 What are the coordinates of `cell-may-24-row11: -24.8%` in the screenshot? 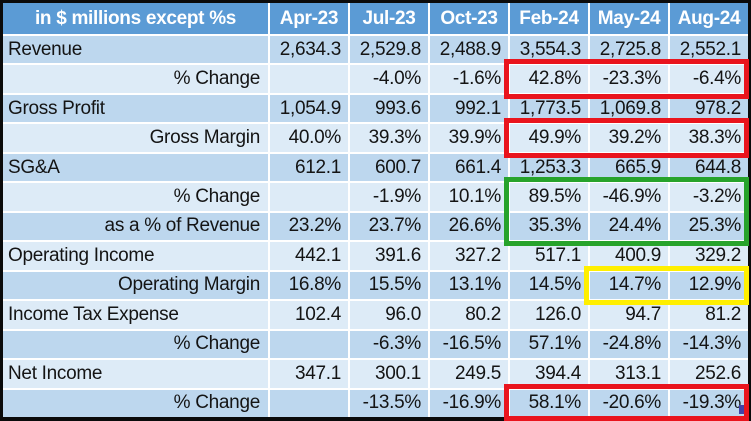 It's located at (629, 344).